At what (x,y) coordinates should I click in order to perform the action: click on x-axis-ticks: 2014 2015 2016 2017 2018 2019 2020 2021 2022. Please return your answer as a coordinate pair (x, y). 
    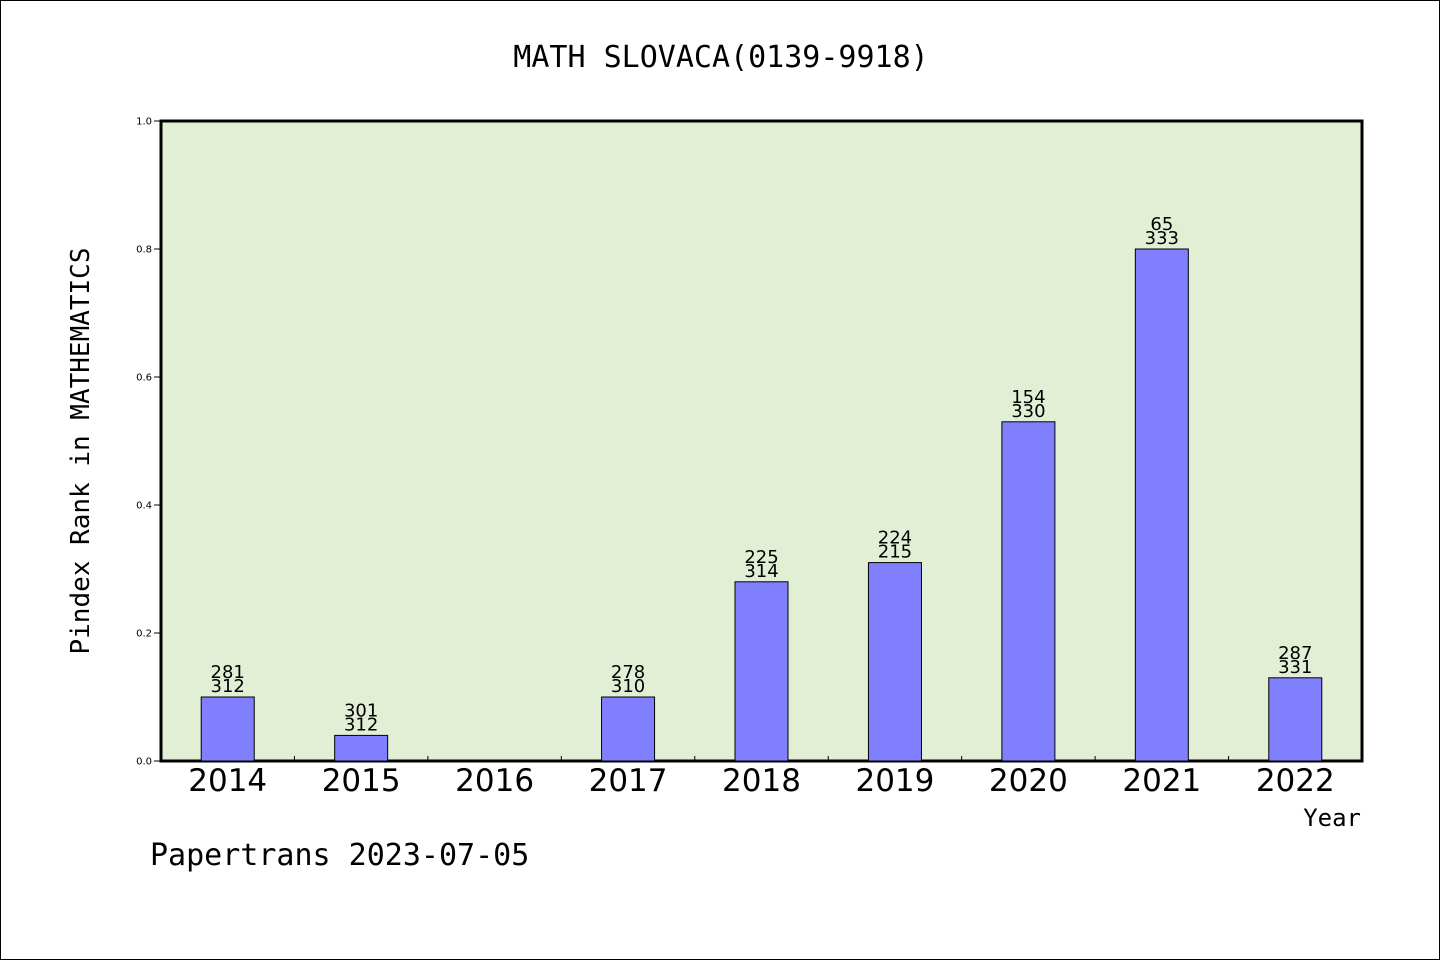
    Looking at the image, I should click on (761, 777).